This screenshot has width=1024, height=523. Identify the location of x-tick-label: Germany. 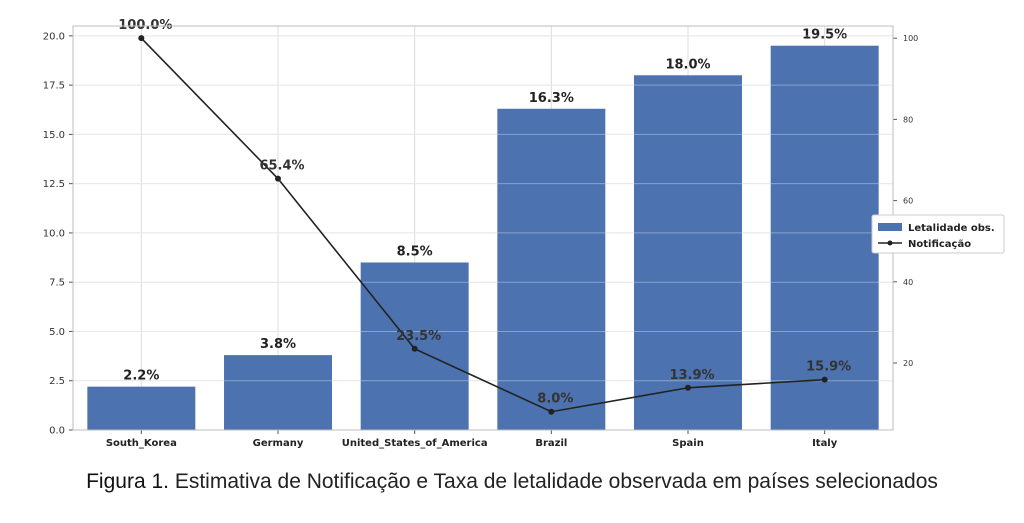
(278, 443).